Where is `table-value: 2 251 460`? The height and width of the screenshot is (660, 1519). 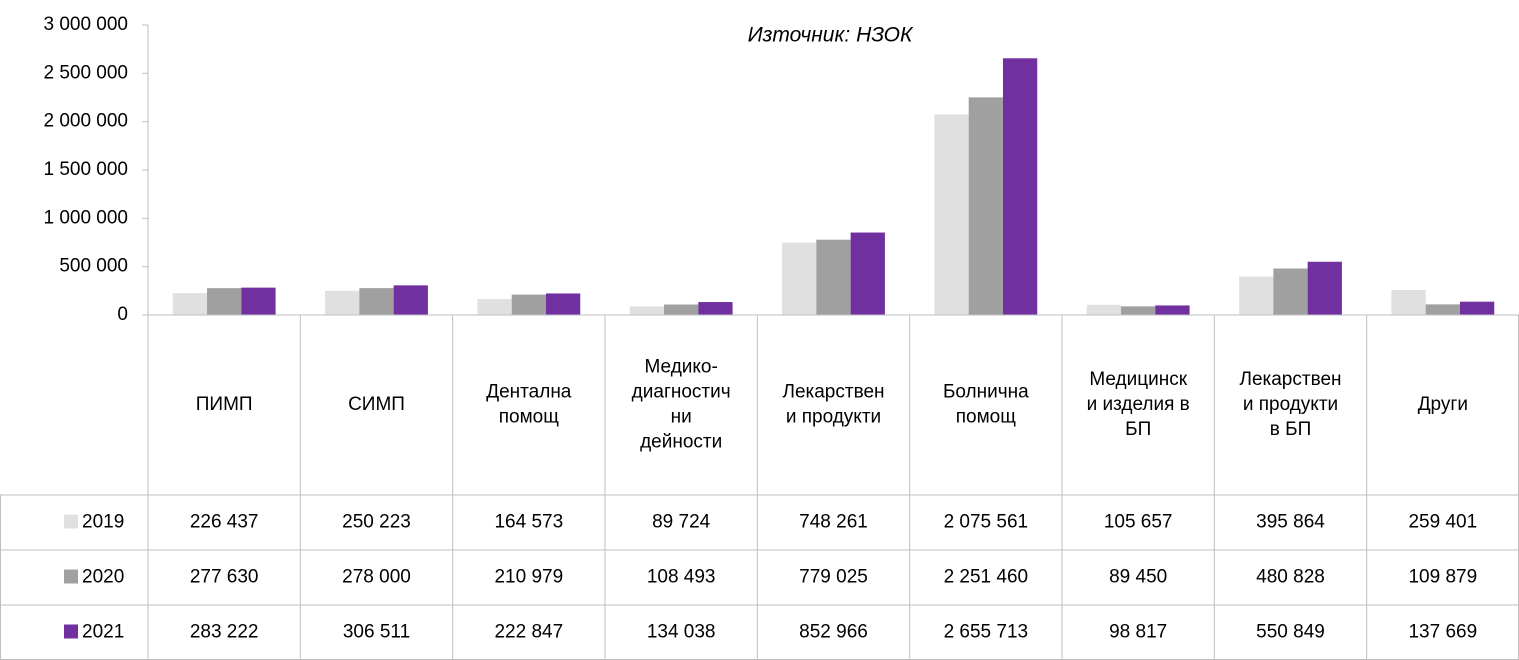
table-value: 2 251 460 is located at coordinates (986, 577).